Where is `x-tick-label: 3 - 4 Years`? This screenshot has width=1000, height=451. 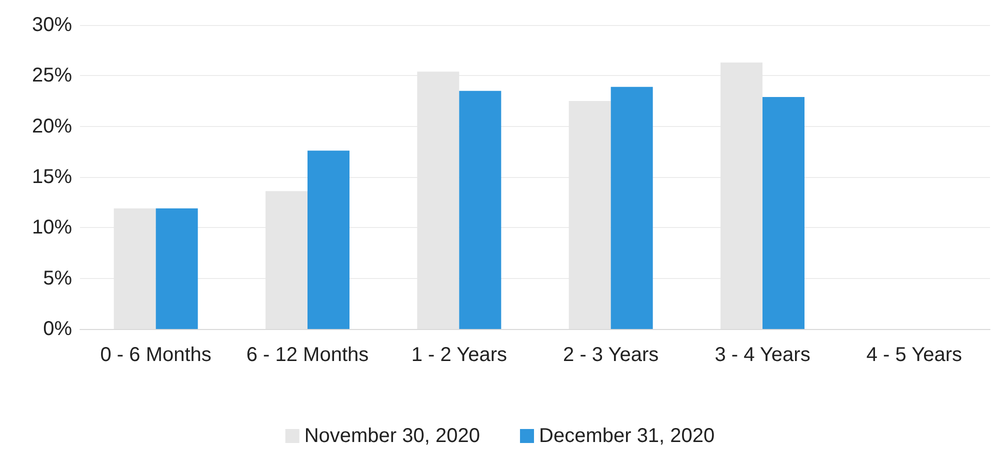 x-tick-label: 3 - 4 Years is located at coordinates (762, 355).